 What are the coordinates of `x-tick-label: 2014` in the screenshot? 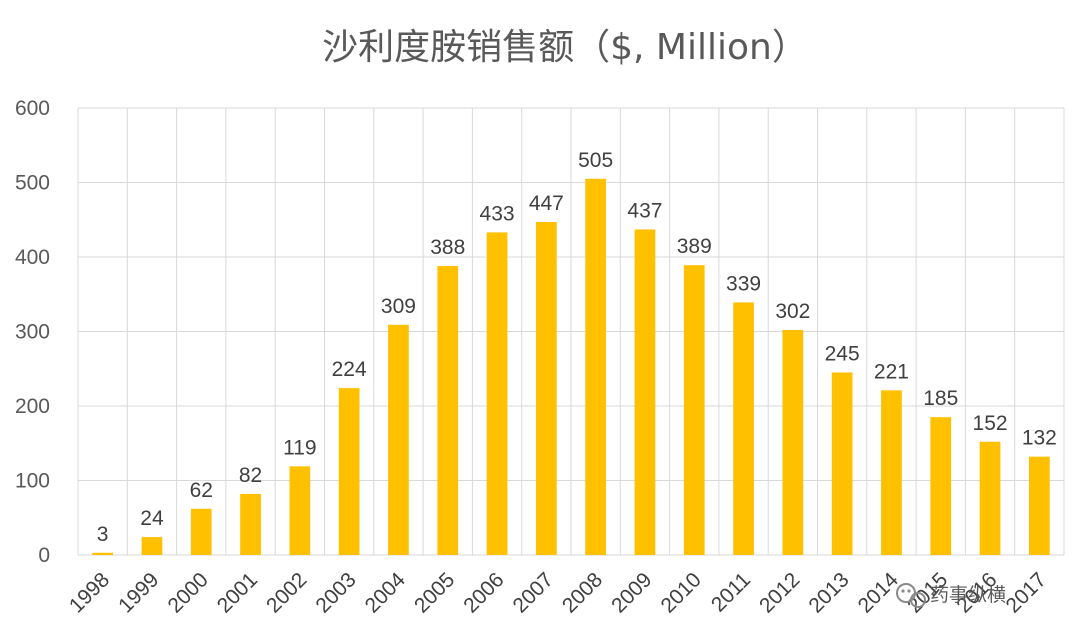 It's located at (879, 593).